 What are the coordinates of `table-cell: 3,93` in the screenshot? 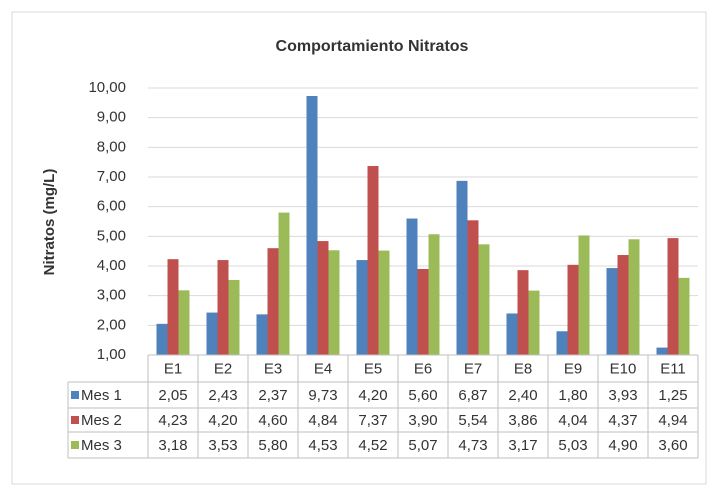 It's located at (622, 395).